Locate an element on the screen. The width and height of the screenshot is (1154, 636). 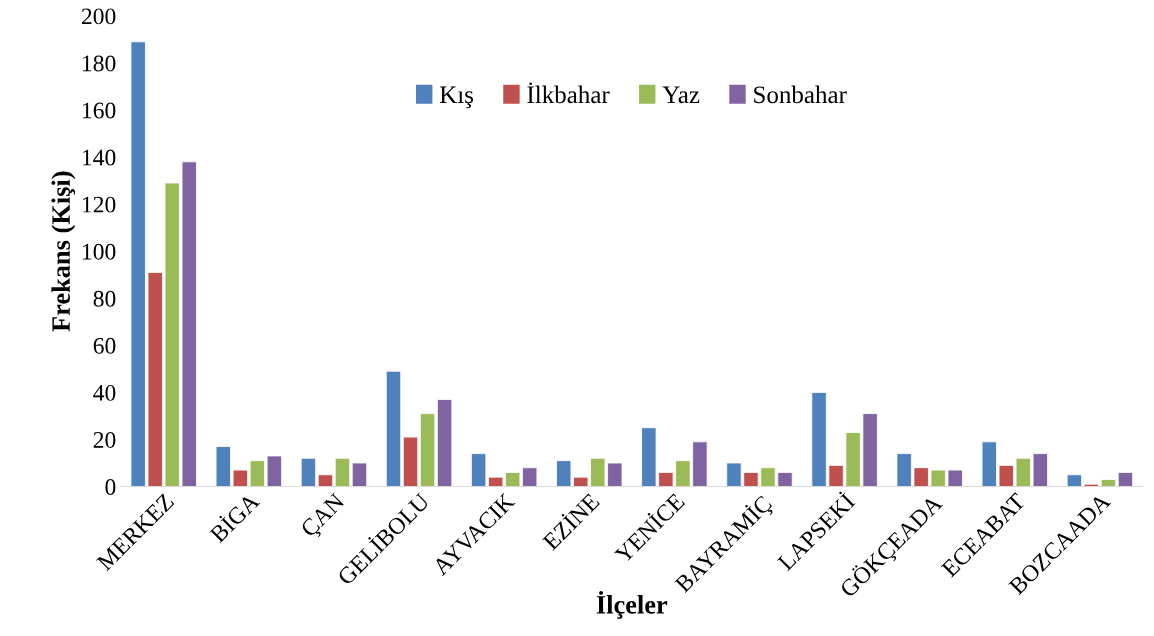
legend-label: Kış is located at coordinates (456, 97).